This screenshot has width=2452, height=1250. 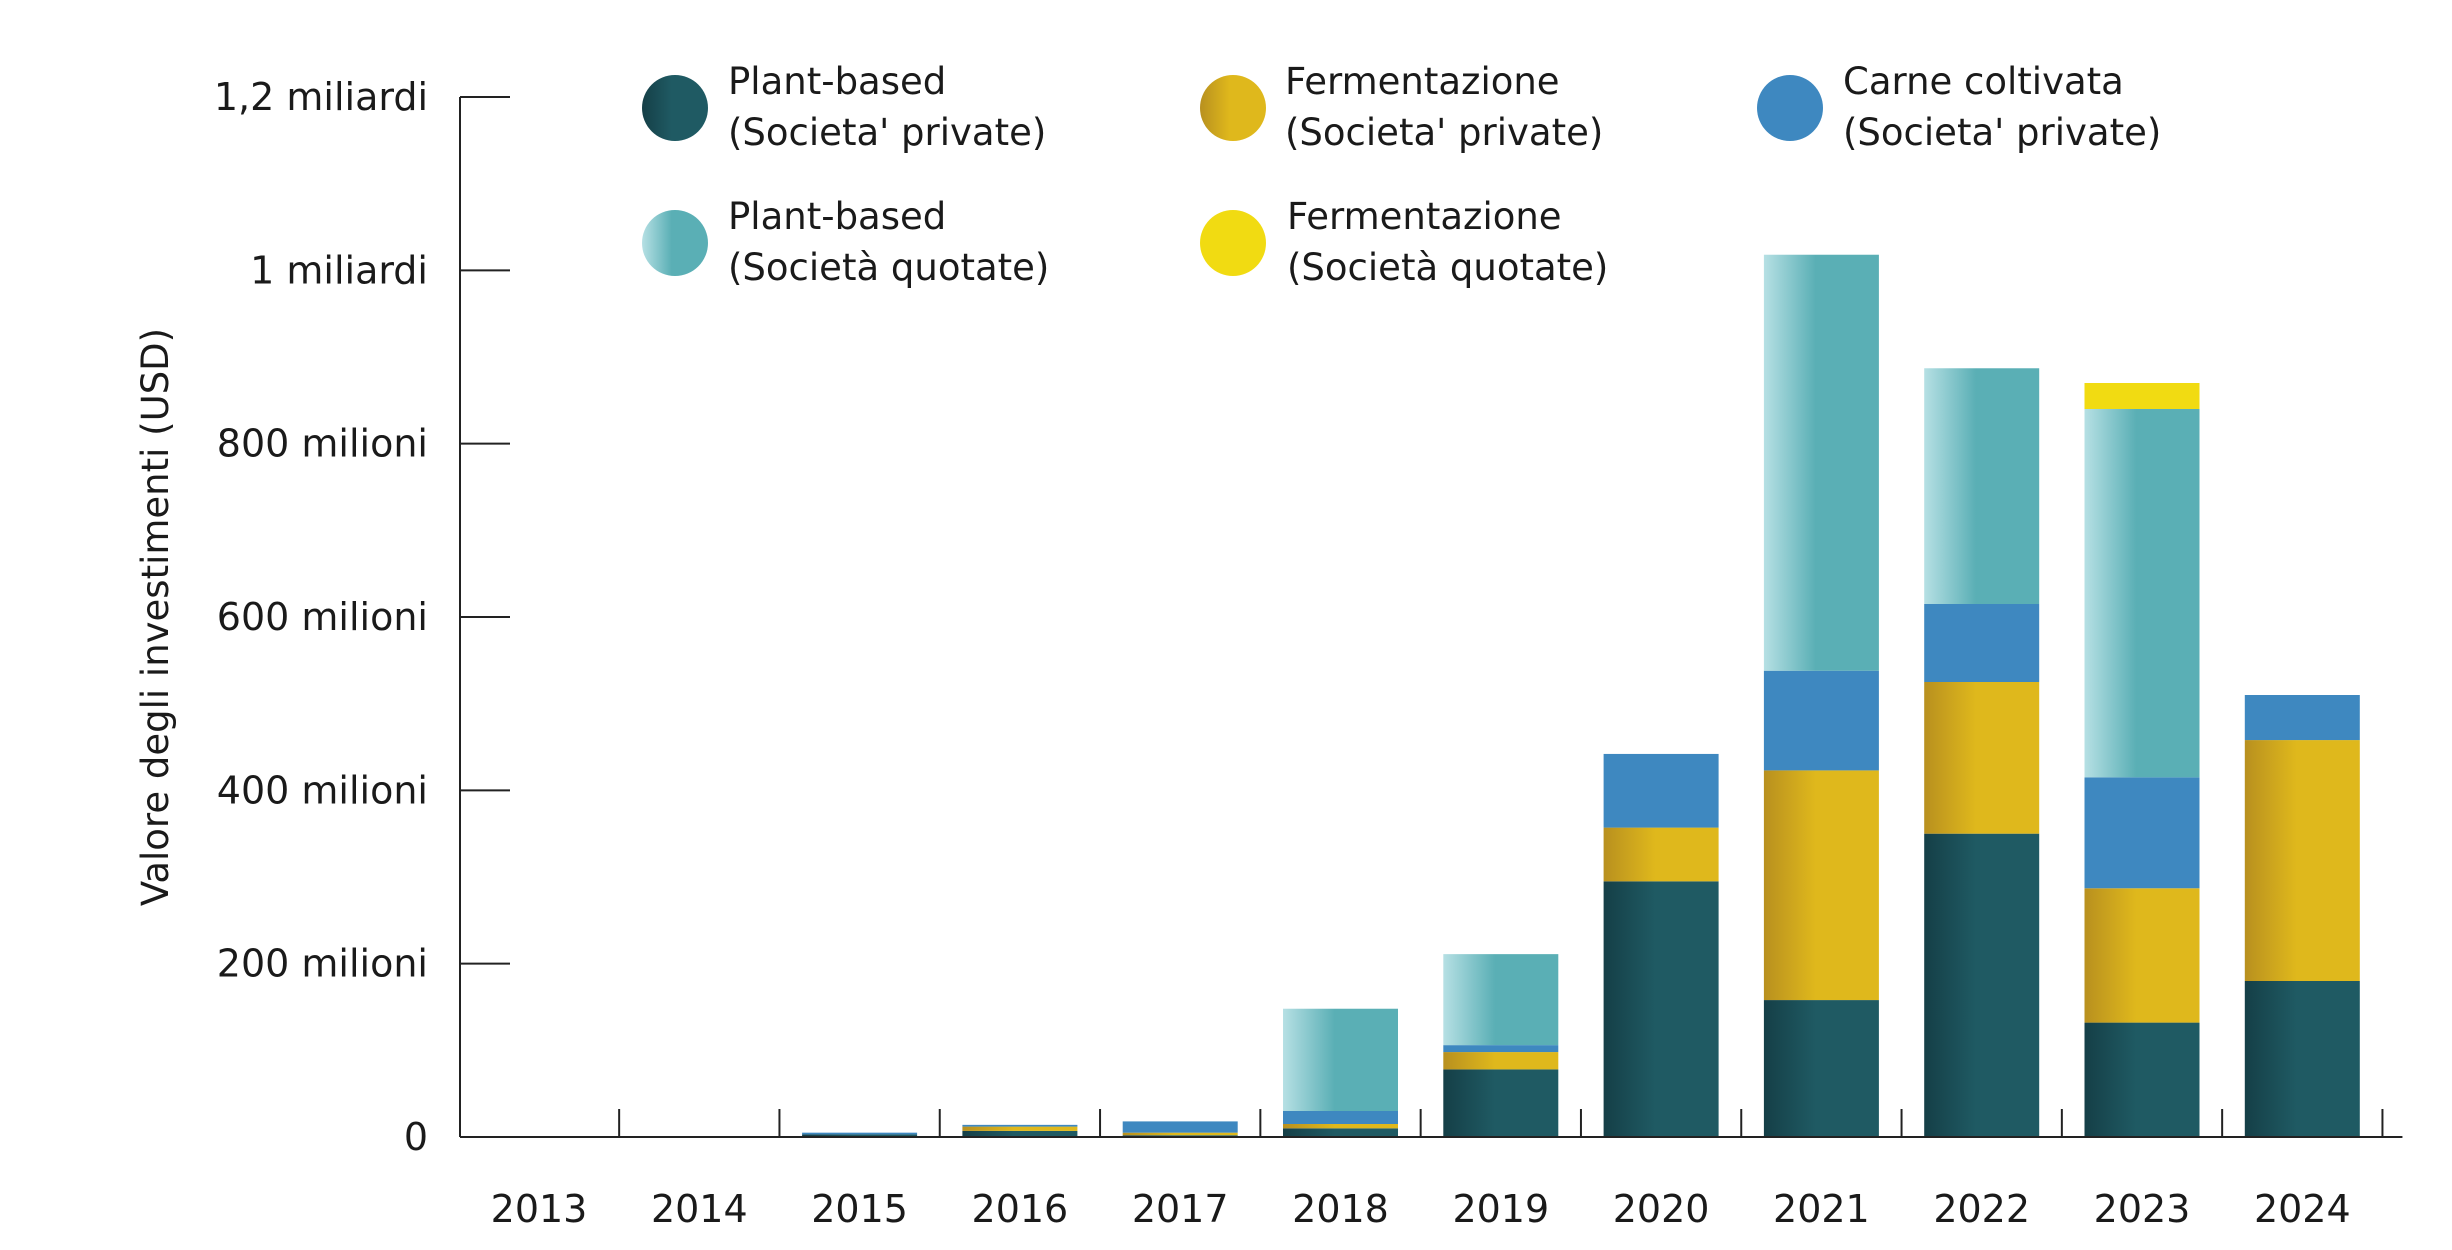 What do you see at coordinates (1180, 1209) in the screenshot?
I see `x-tick-label: 2017` at bounding box center [1180, 1209].